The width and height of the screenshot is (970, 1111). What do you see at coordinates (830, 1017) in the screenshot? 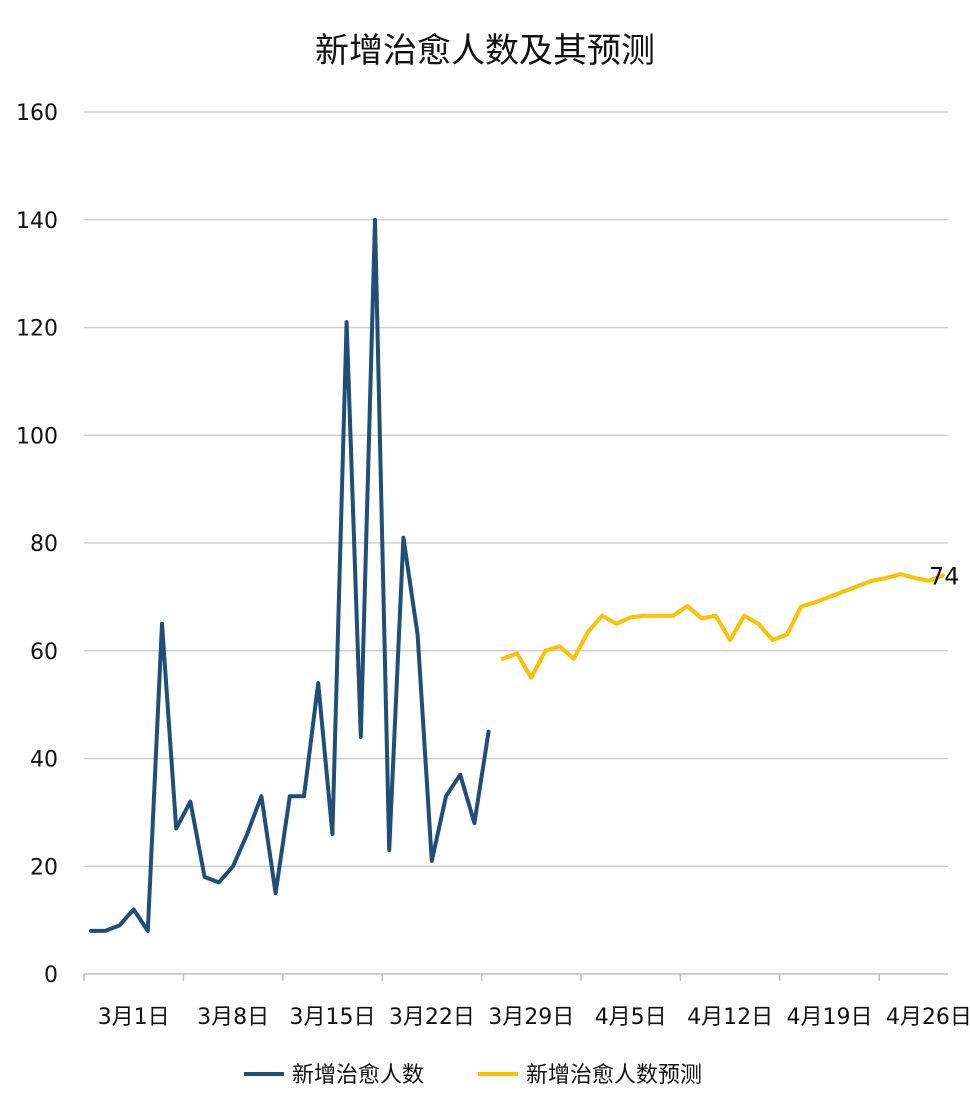
I see `x-tick-label: 4月19日` at bounding box center [830, 1017].